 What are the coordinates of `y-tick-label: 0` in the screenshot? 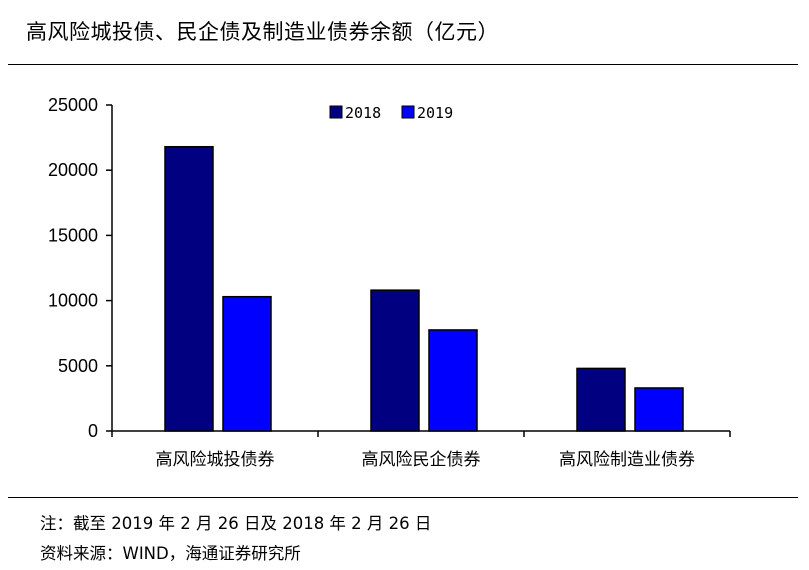 It's located at (93, 431).